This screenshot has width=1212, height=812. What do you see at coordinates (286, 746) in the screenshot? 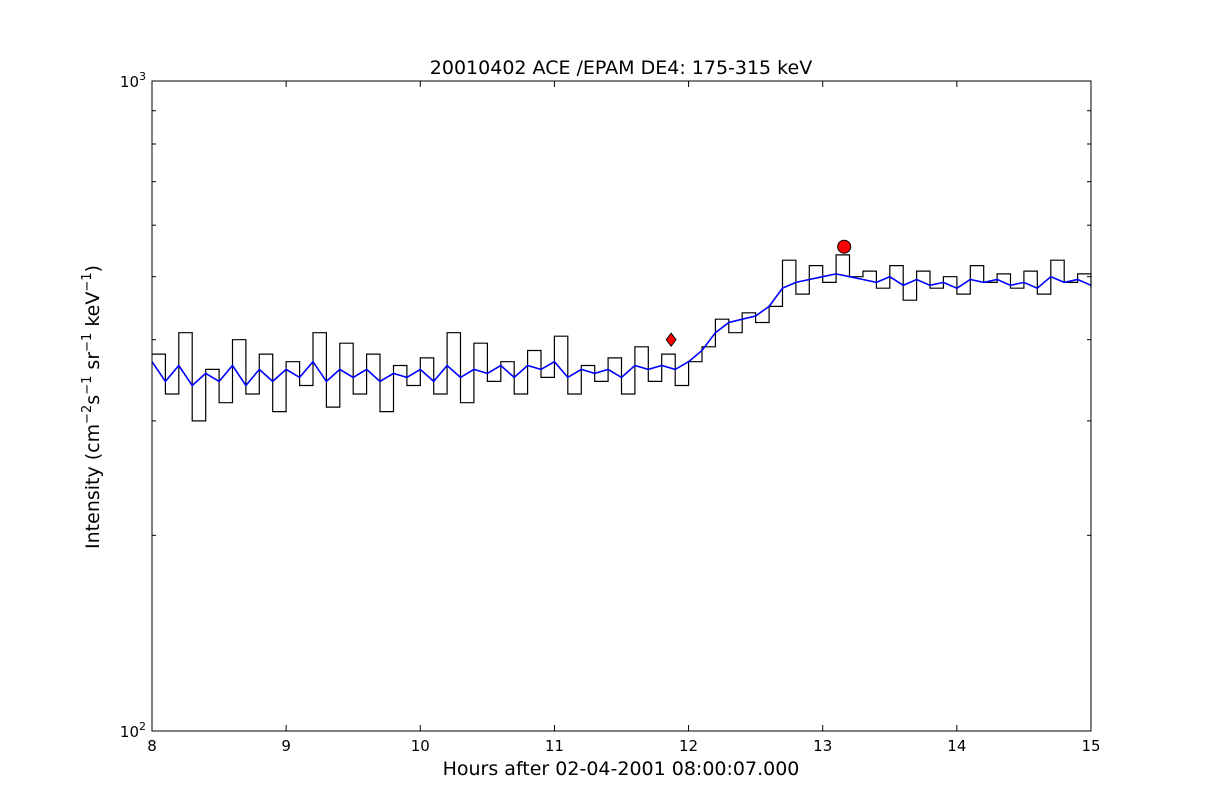
I see `x-tick-label: 9` at bounding box center [286, 746].